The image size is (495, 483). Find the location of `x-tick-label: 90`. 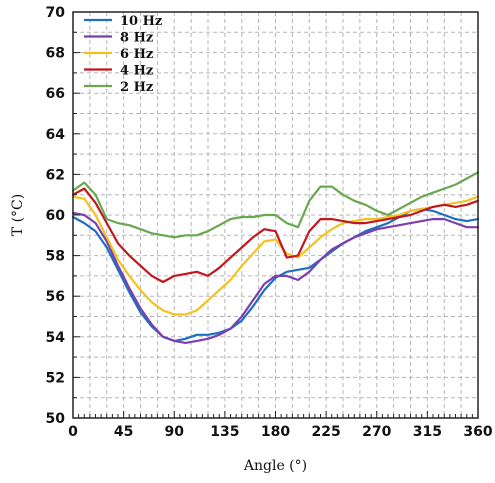

x-tick-label: 90 is located at coordinates (175, 432).